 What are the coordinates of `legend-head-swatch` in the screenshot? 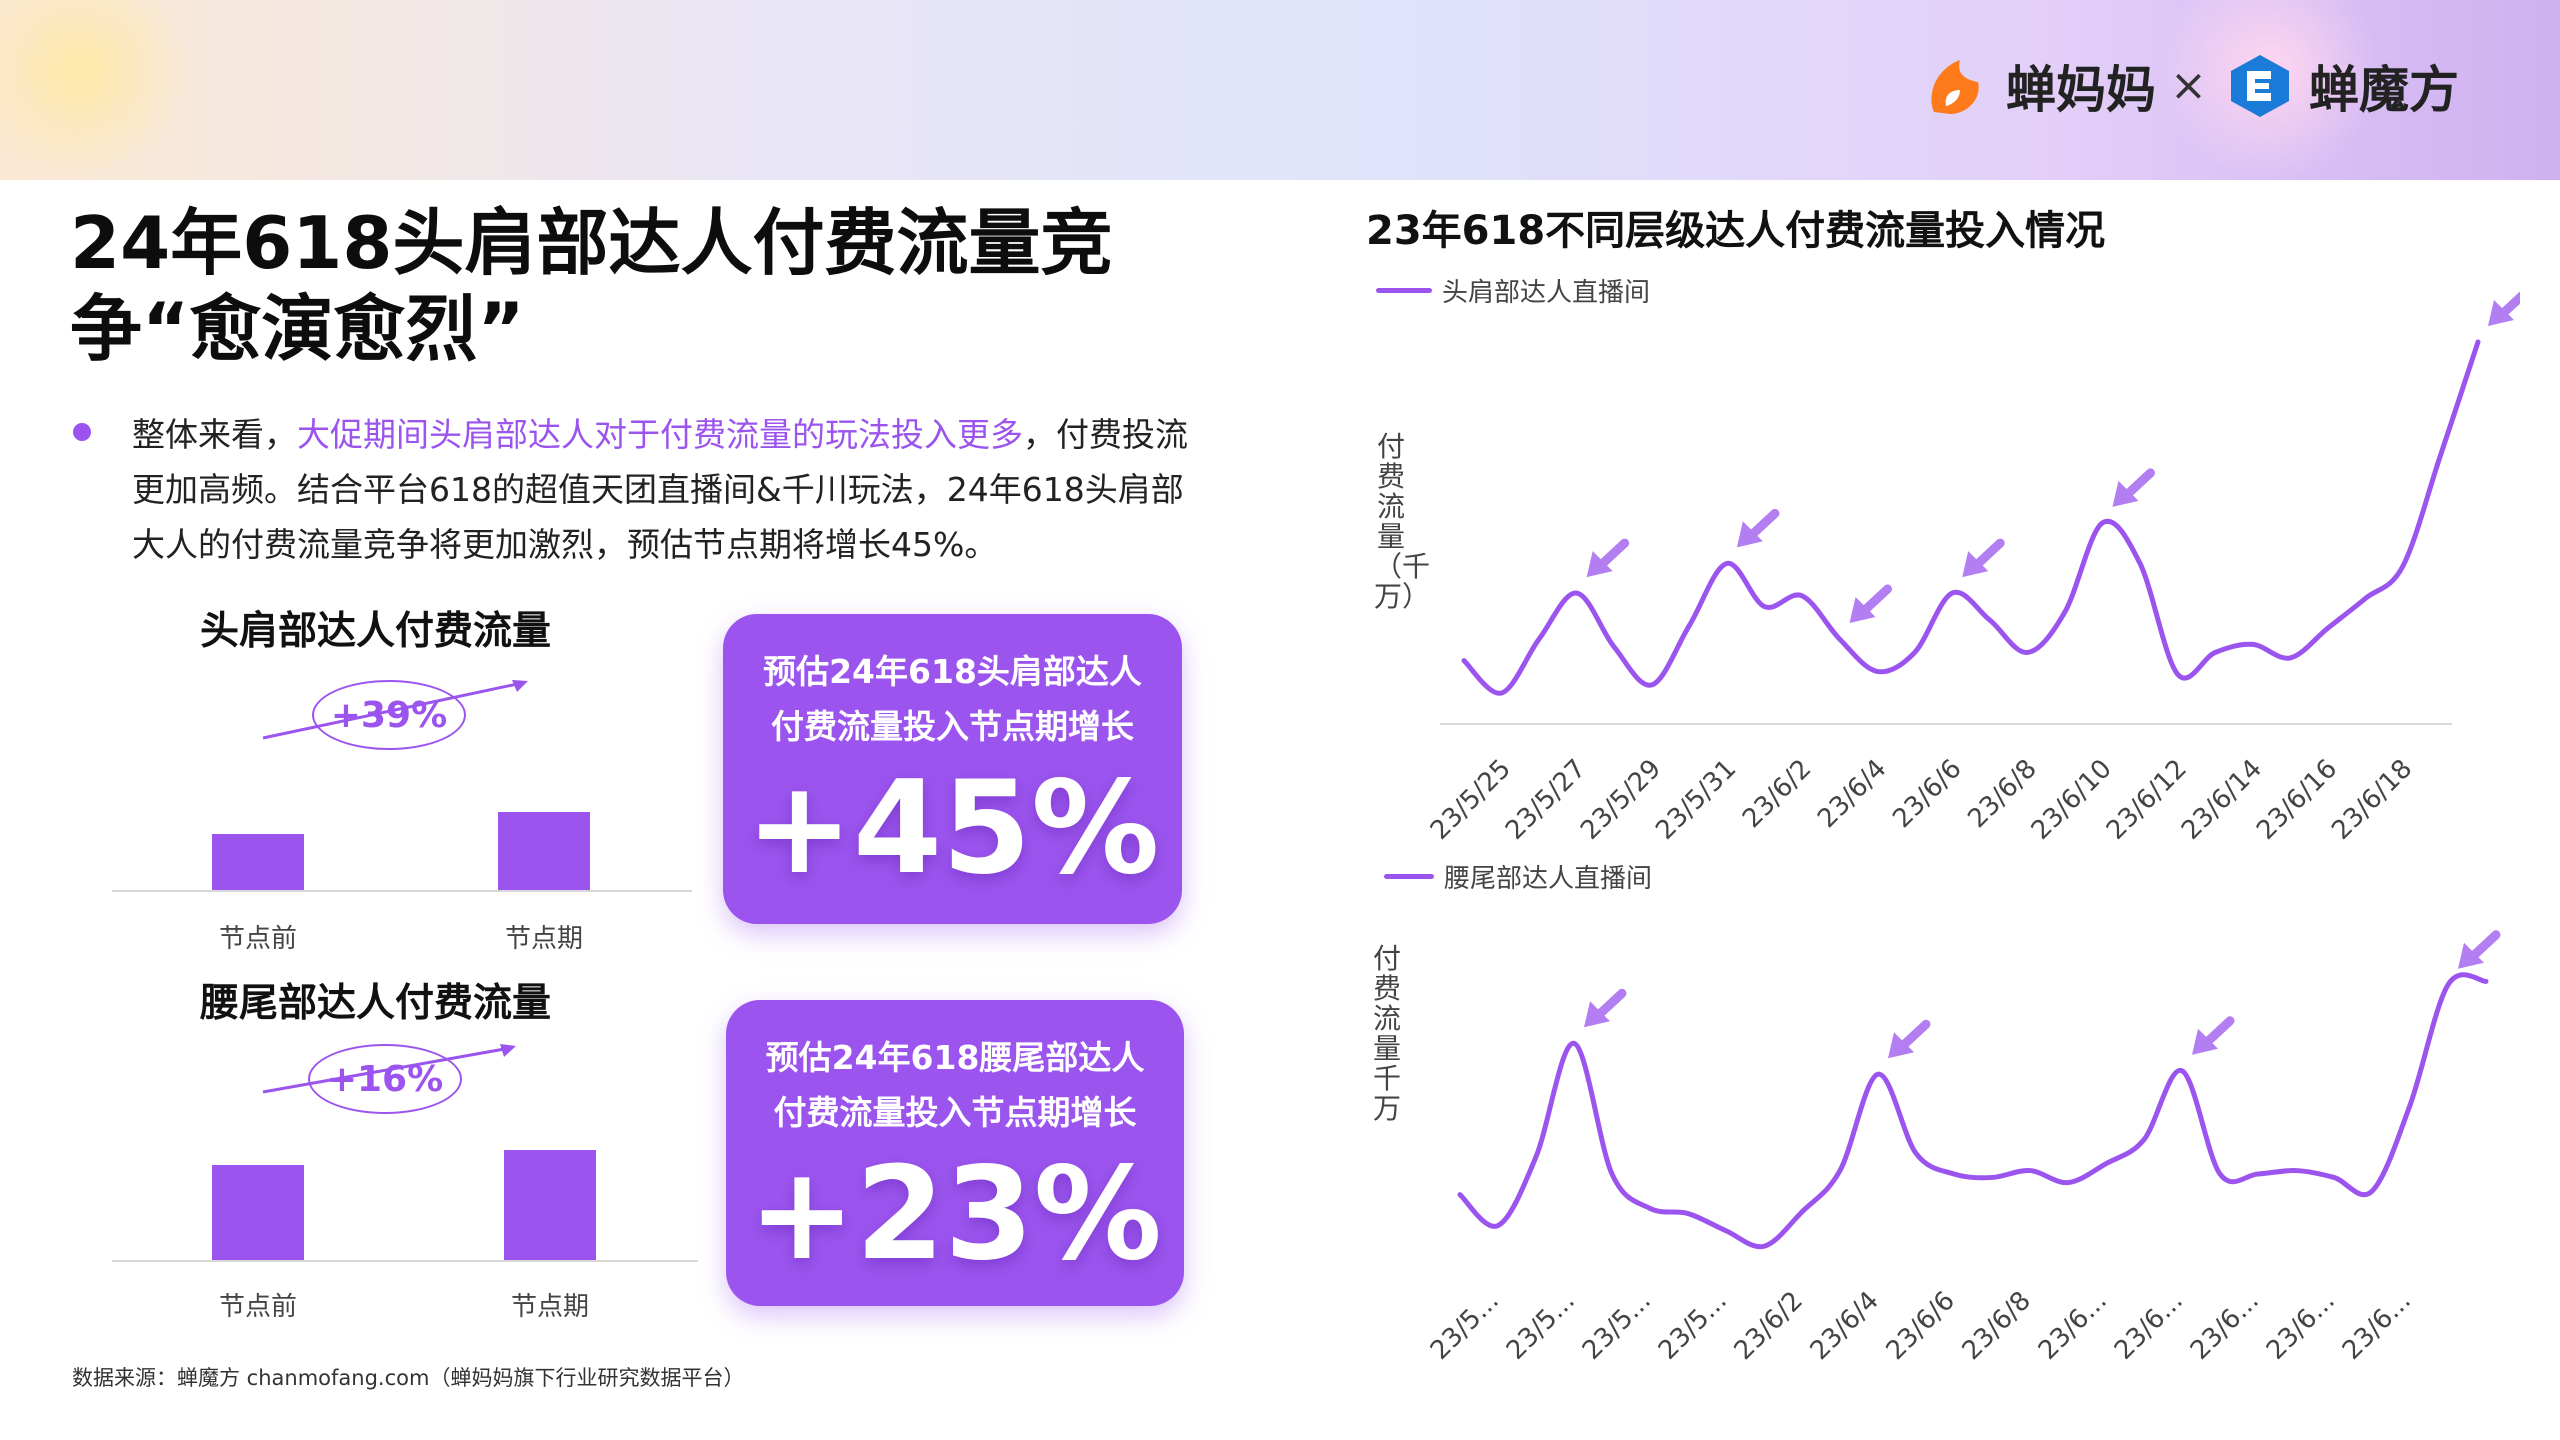 It's located at (1404, 290).